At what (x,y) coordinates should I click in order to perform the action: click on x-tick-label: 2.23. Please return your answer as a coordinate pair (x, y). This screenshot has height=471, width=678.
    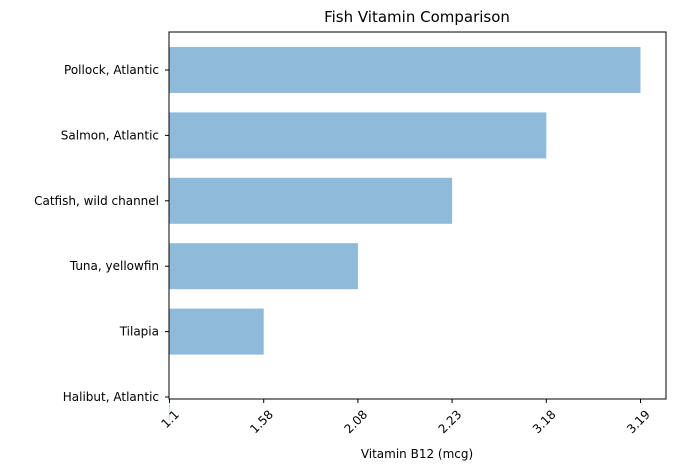
    Looking at the image, I should click on (450, 421).